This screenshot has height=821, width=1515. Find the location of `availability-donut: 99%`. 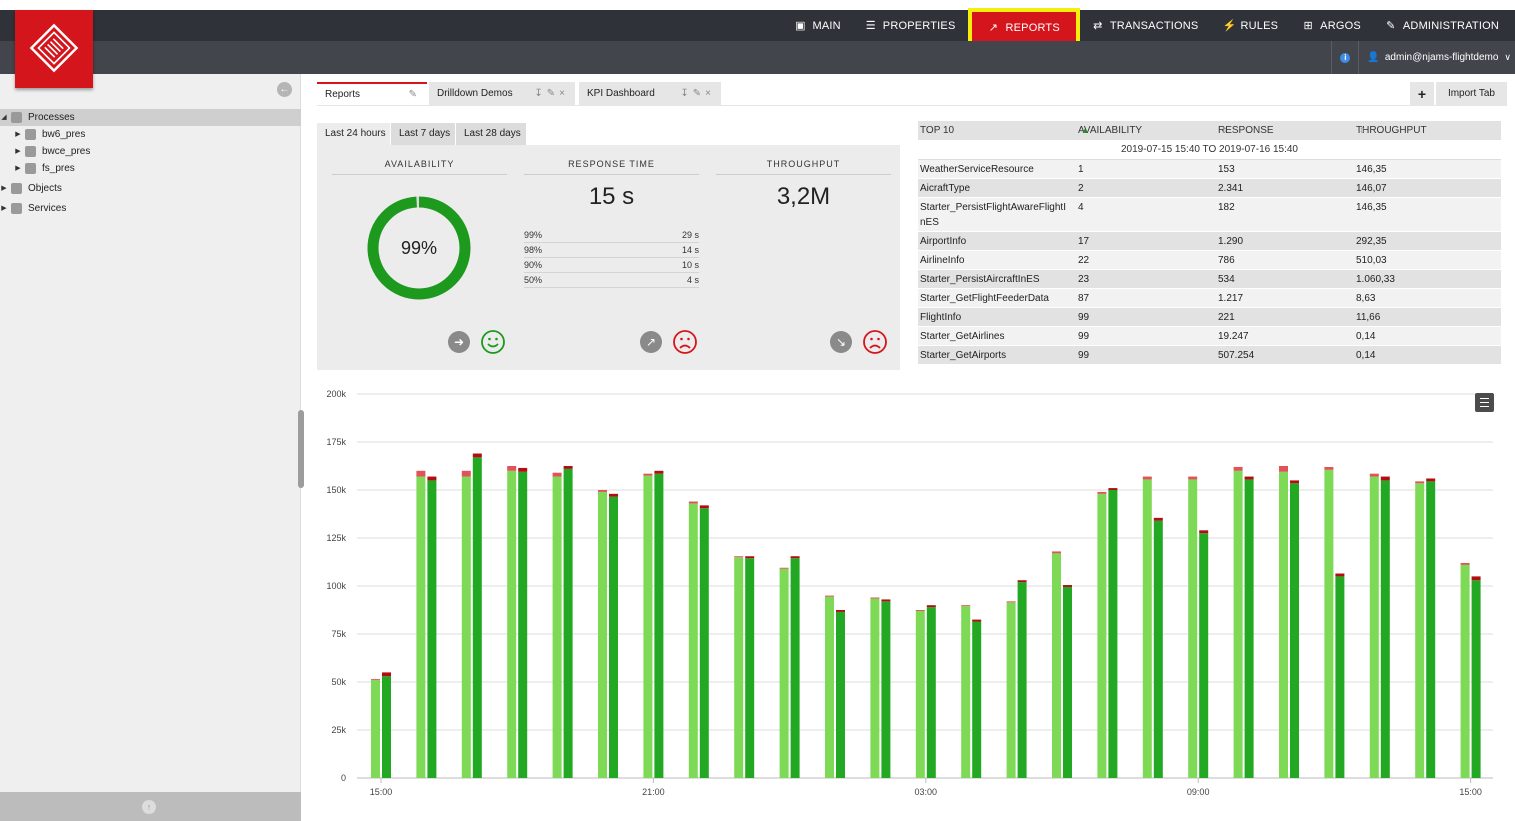

availability-donut: 99% is located at coordinates (419, 248).